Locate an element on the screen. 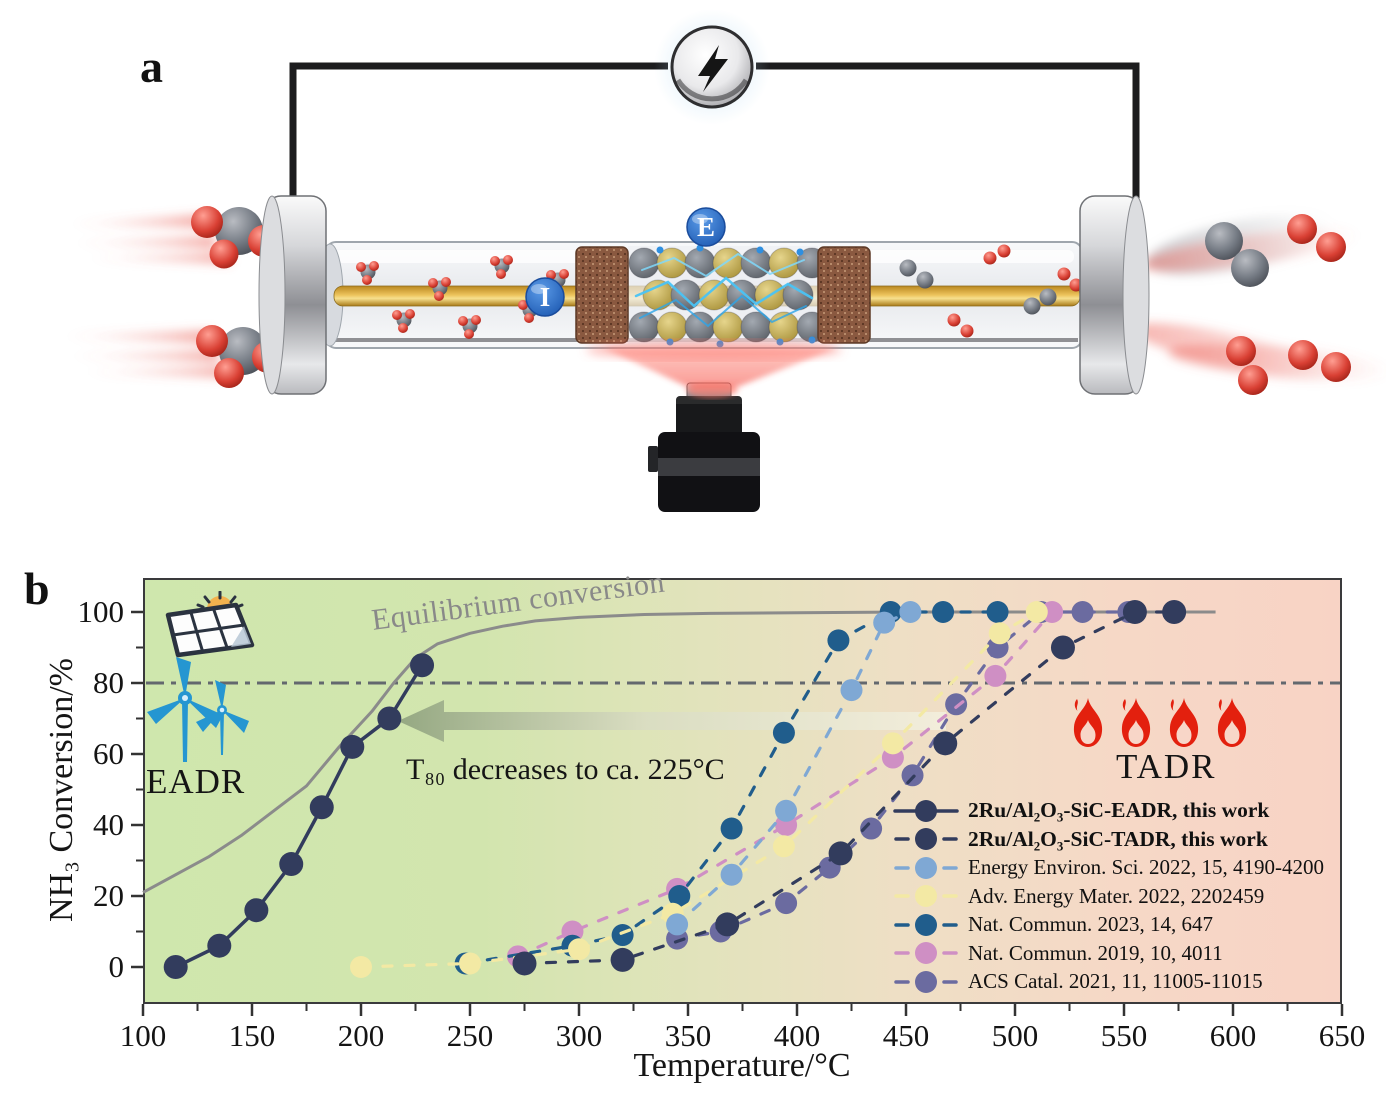 The image size is (1386, 1099). legend-item: Nat. Commun. 2023, 14, 647 is located at coordinates (1053, 924).